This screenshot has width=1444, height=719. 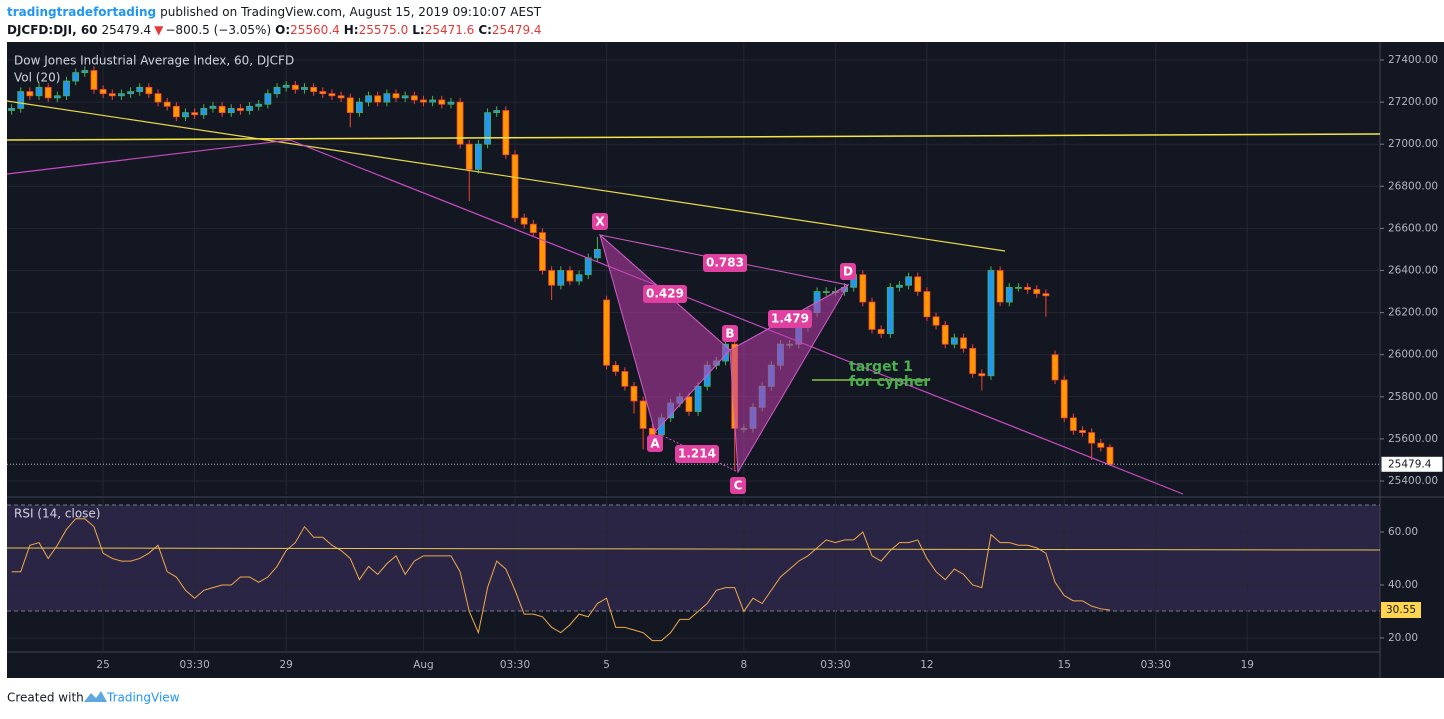 I want to click on rsi-band, so click(x=693, y=558).